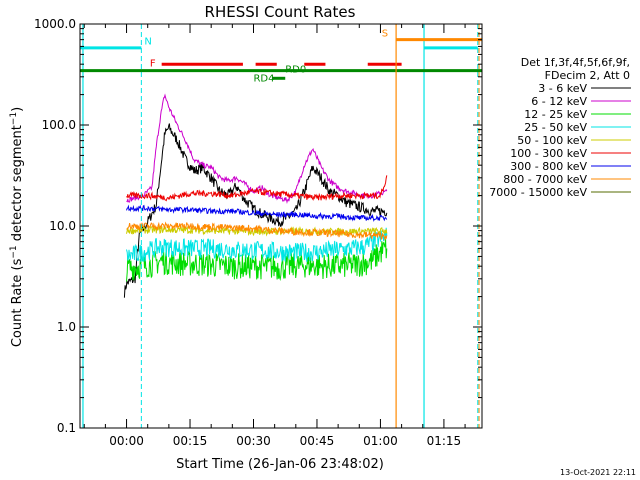 The height and width of the screenshot is (480, 640). I want to click on series-line-50-100kev, so click(257, 231).